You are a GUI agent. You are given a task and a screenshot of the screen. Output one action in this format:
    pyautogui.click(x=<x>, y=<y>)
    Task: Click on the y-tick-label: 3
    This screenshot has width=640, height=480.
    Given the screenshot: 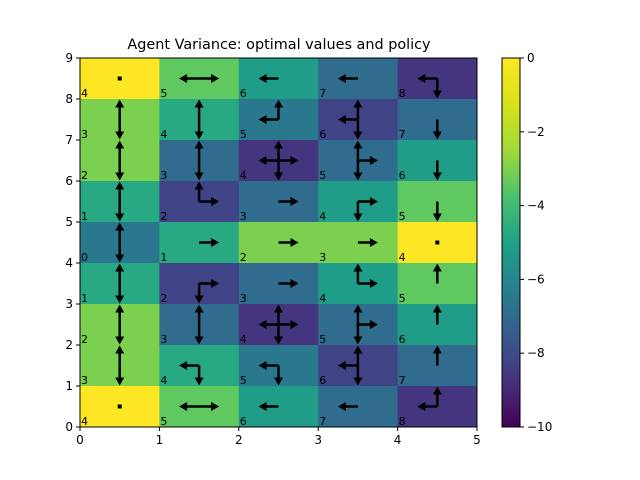 What is the action you would take?
    pyautogui.click(x=69, y=304)
    